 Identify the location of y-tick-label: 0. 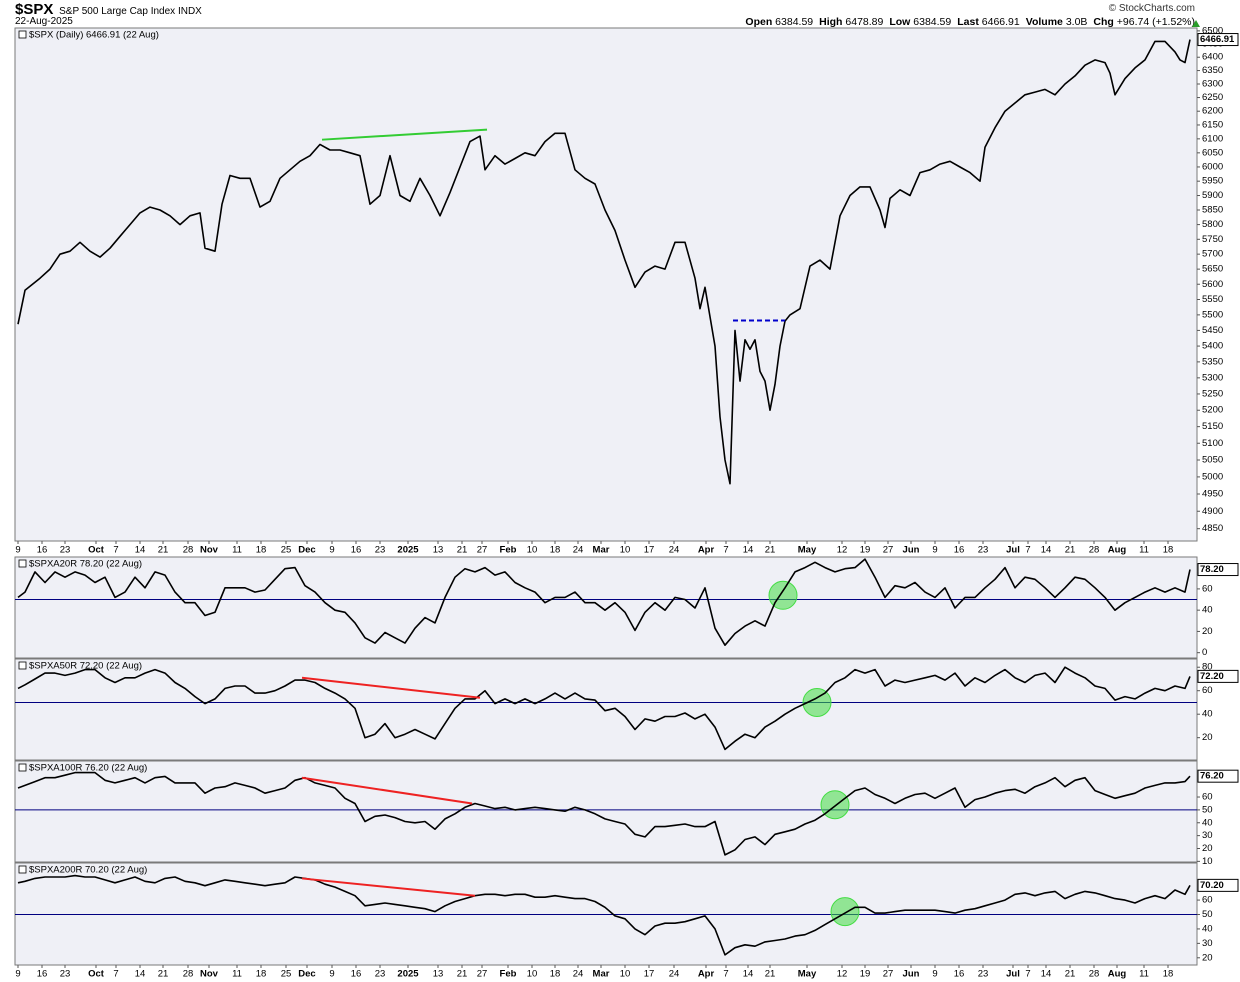
(1204, 652).